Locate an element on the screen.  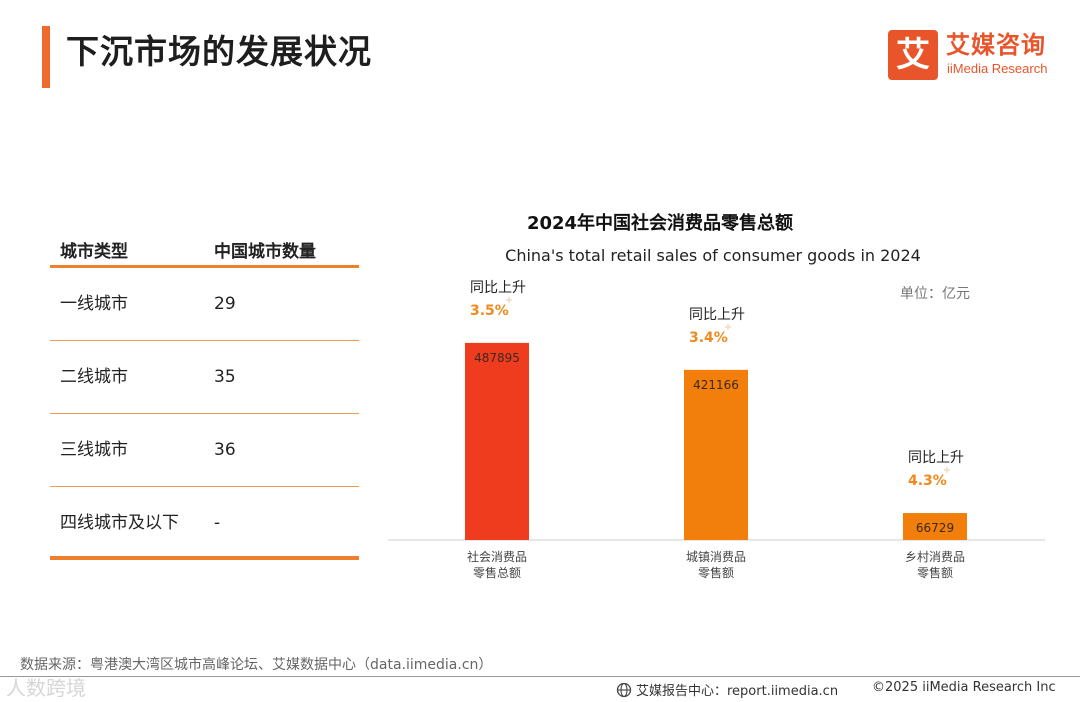
title-accent-bar is located at coordinates (46, 57).